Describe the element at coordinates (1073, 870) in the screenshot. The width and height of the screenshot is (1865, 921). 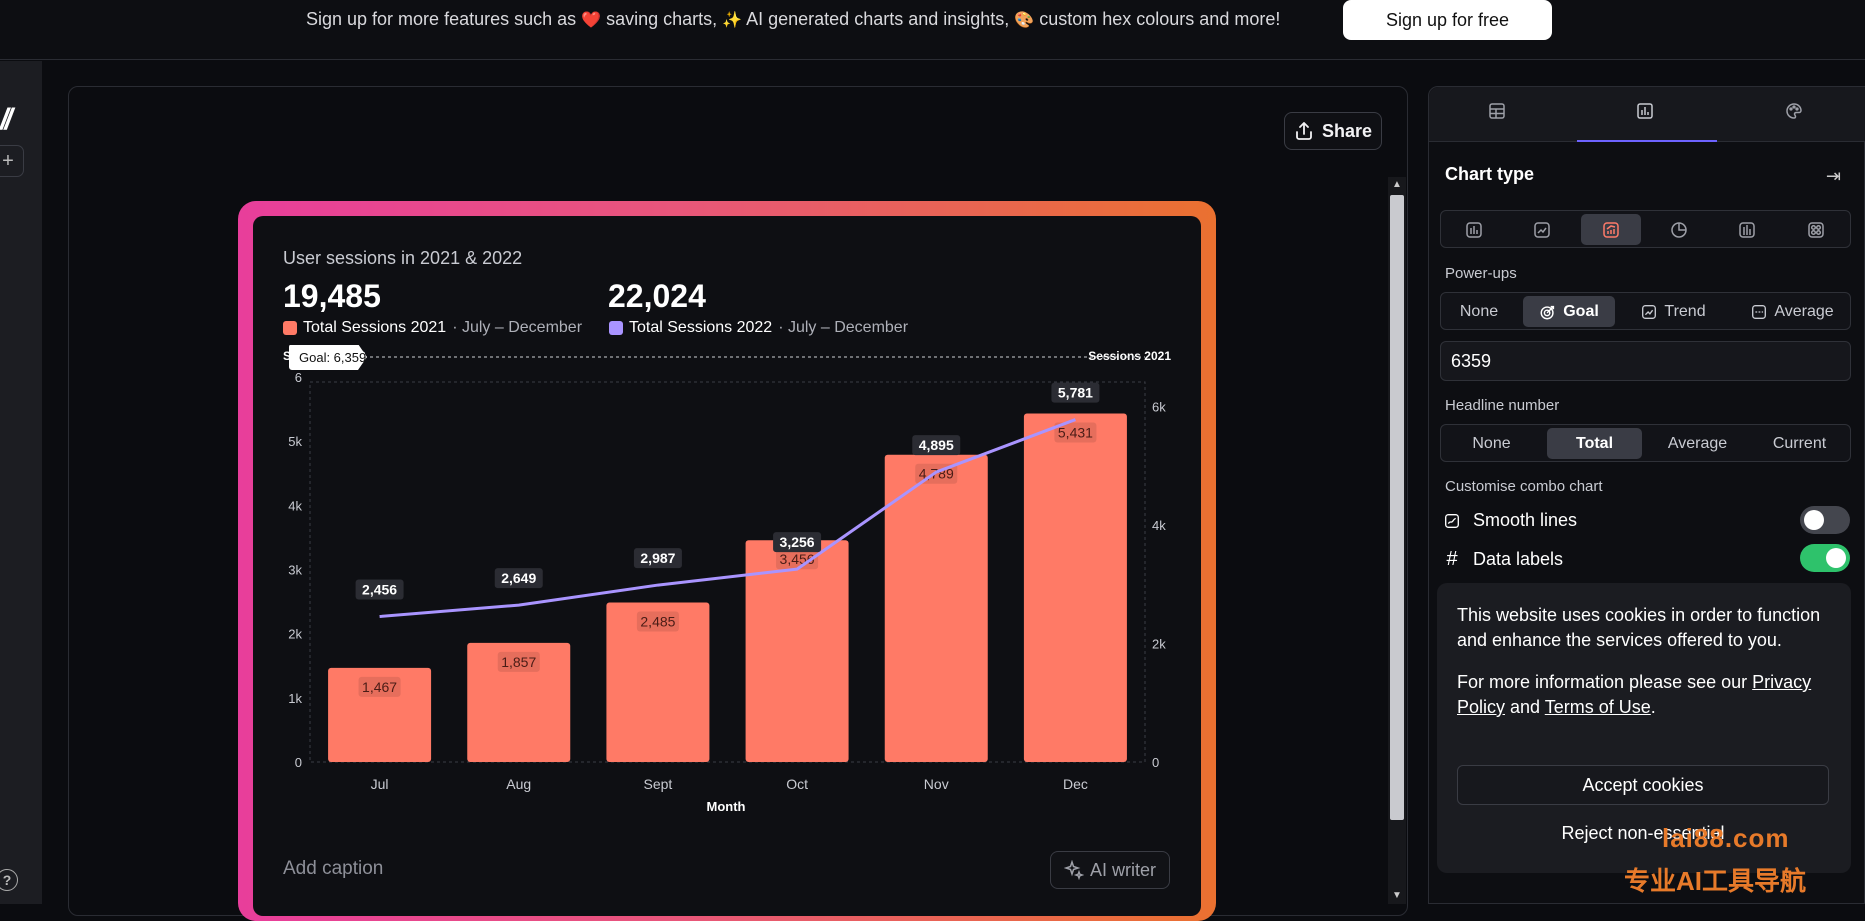
I see `sparkle-icon` at that location.